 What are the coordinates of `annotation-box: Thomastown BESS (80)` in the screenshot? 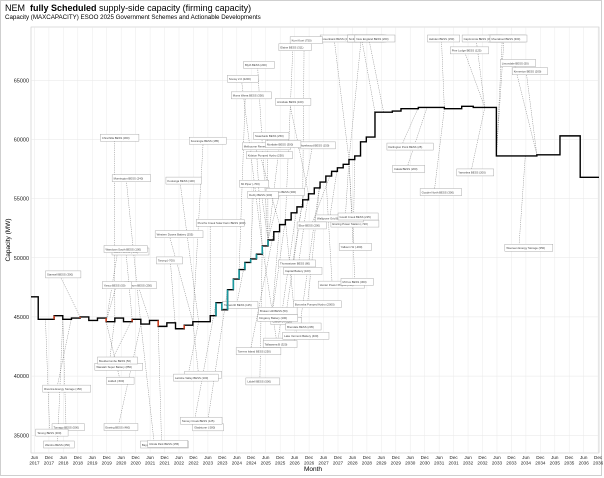 It's located at (297, 263).